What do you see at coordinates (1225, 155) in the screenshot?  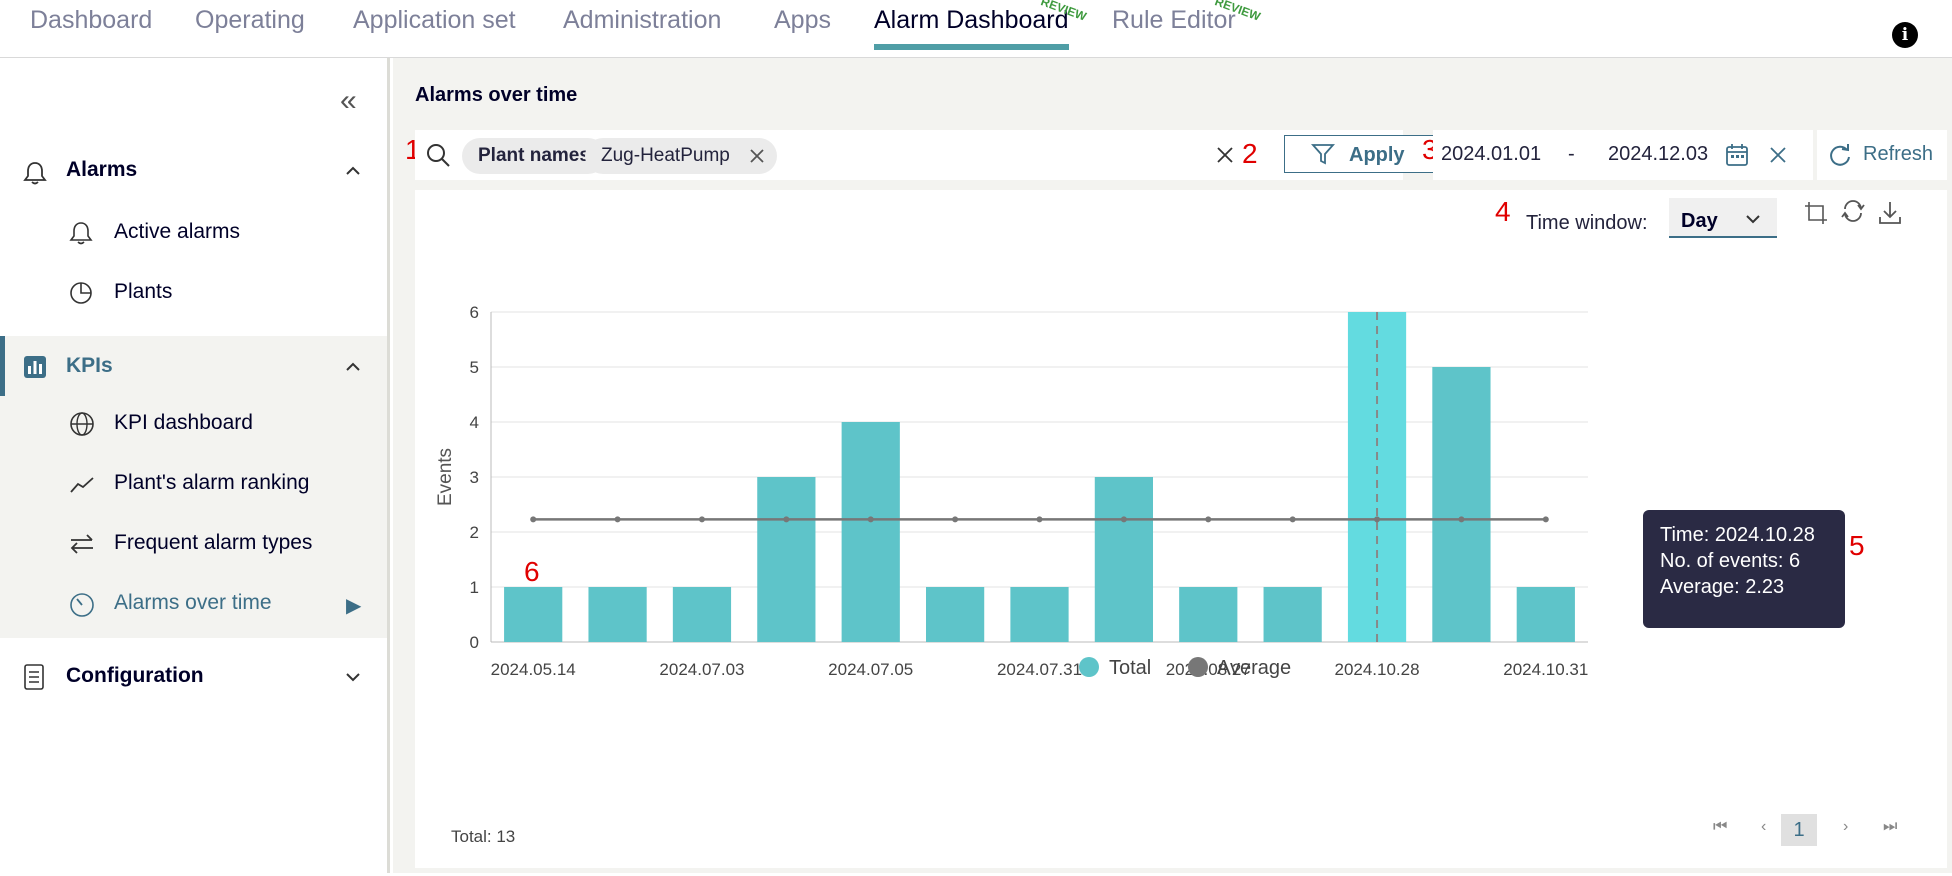 I see `clear-filter-icon` at bounding box center [1225, 155].